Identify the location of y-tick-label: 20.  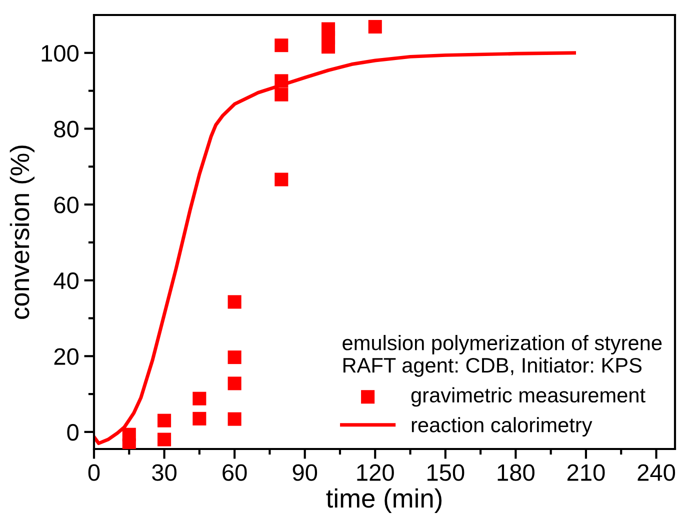
(66, 356).